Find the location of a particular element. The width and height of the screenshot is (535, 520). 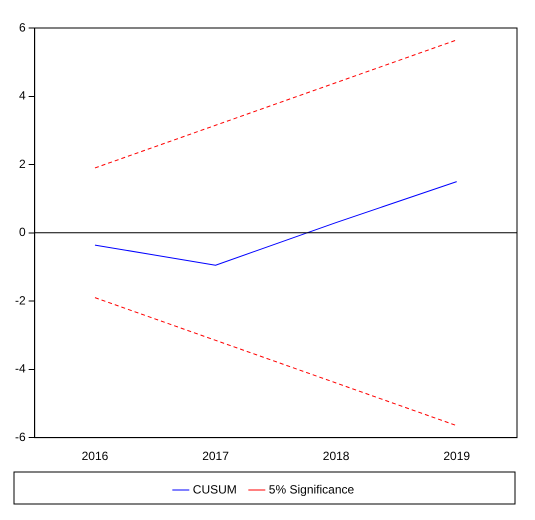

legend-label: 5% Significance is located at coordinates (311, 489).